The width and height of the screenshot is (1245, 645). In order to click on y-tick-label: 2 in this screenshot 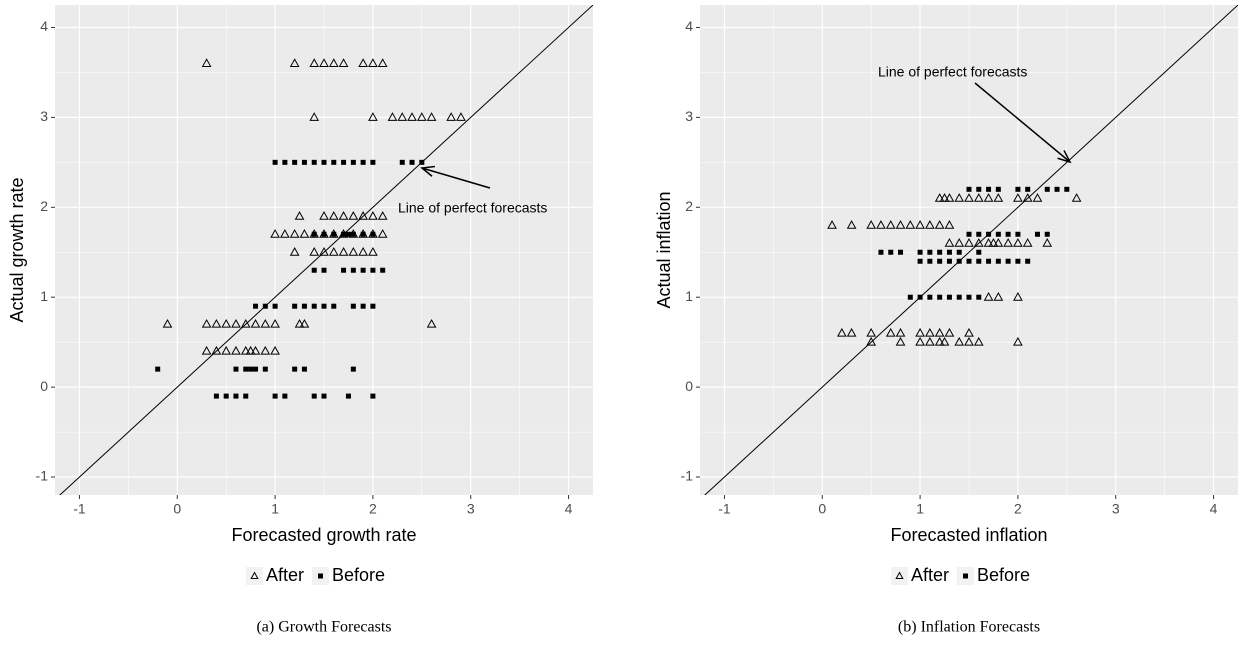, I will do `click(689, 206)`.